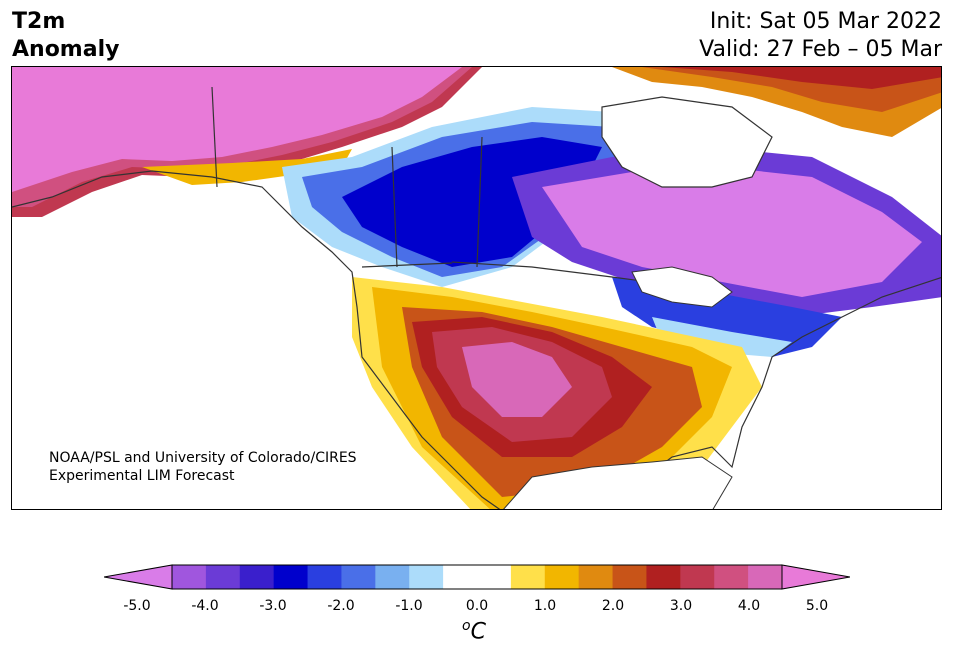  What do you see at coordinates (820, 49) in the screenshot?
I see `valid-range: Valid: 27 Feb – 05 Mar` at bounding box center [820, 49].